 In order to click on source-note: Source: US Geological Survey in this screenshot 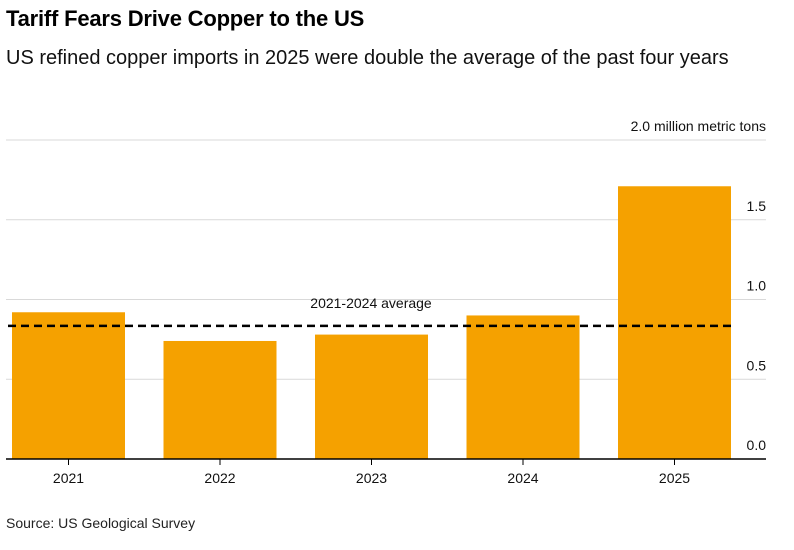, I will do `click(101, 523)`.